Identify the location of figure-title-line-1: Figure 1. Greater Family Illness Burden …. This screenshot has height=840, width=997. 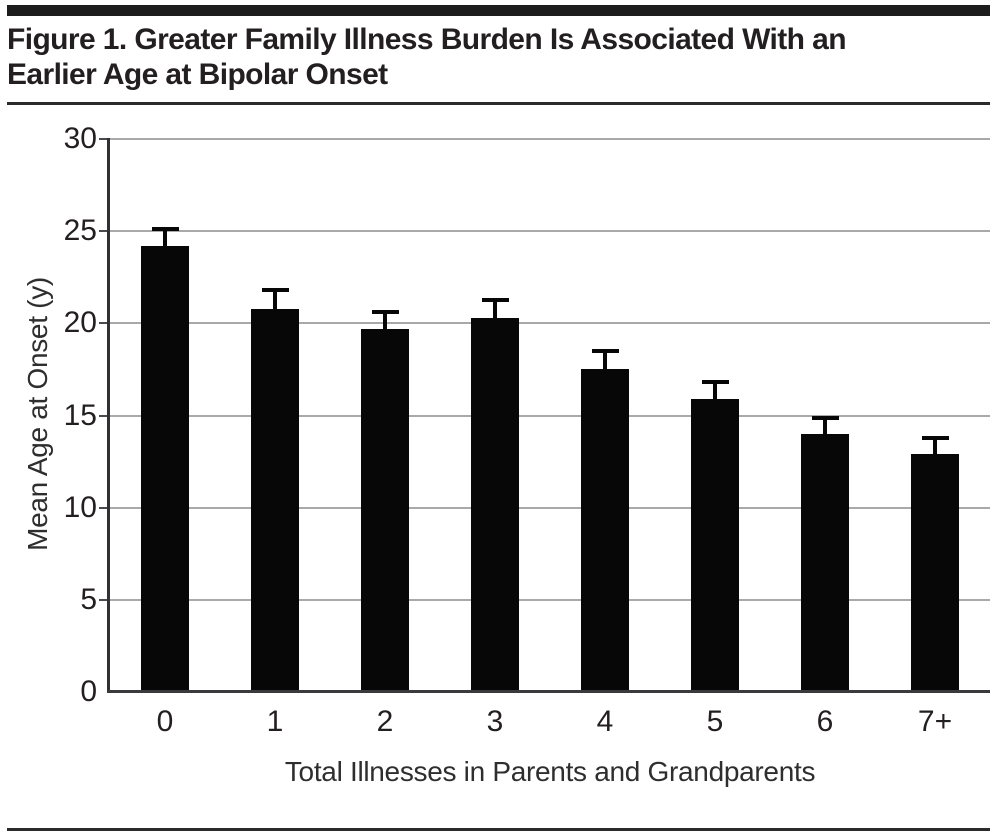
(427, 39).